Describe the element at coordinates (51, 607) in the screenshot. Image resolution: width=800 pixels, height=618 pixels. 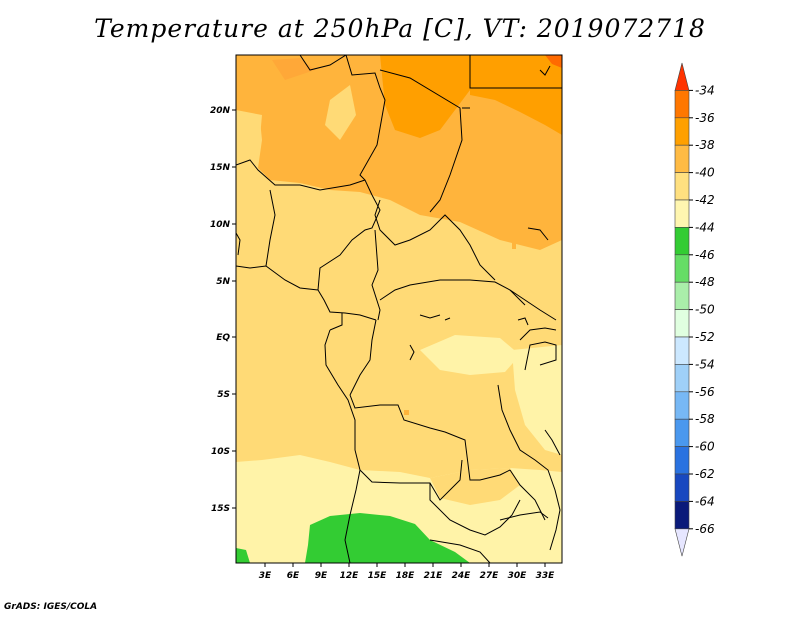
I see `grads-credit: GrADS: IGES/COLA` at that location.